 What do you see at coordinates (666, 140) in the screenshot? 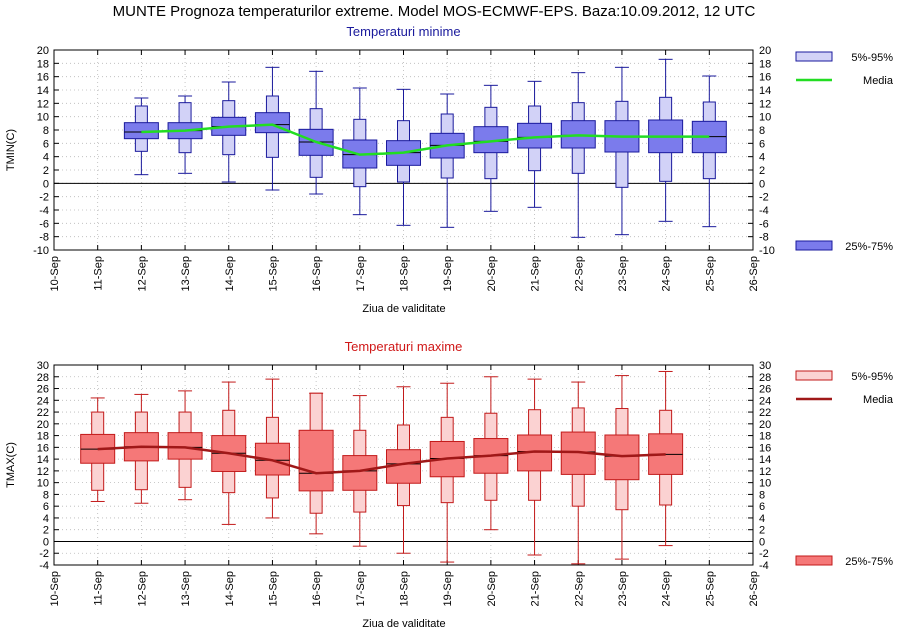
I see `box-24-Sep` at bounding box center [666, 140].